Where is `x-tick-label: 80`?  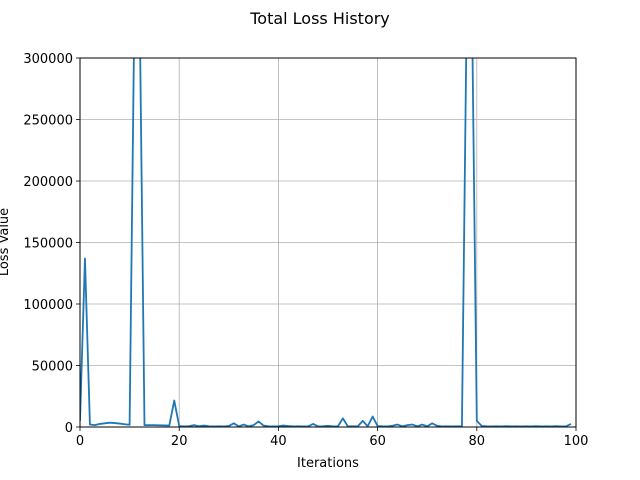
x-tick-label: 80 is located at coordinates (477, 441).